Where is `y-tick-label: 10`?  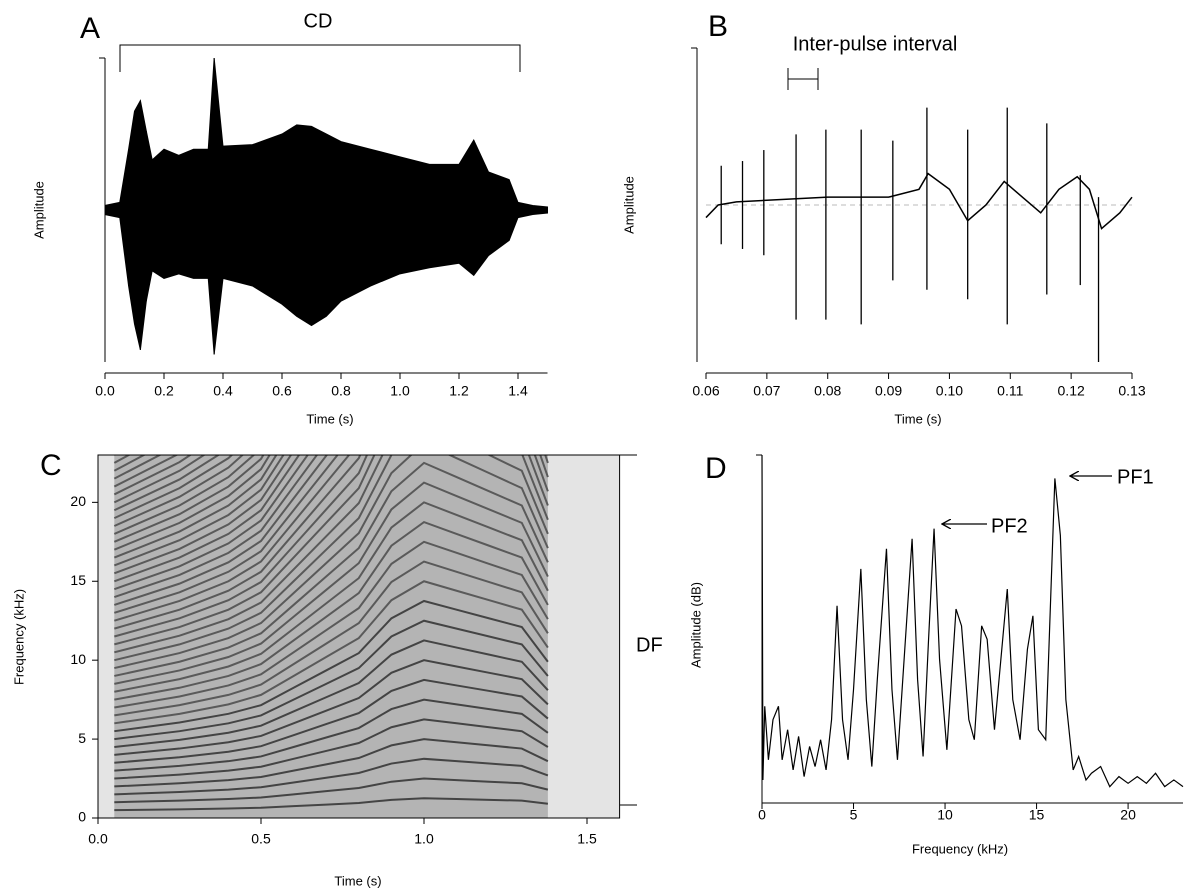
y-tick-label: 10 is located at coordinates (78, 659).